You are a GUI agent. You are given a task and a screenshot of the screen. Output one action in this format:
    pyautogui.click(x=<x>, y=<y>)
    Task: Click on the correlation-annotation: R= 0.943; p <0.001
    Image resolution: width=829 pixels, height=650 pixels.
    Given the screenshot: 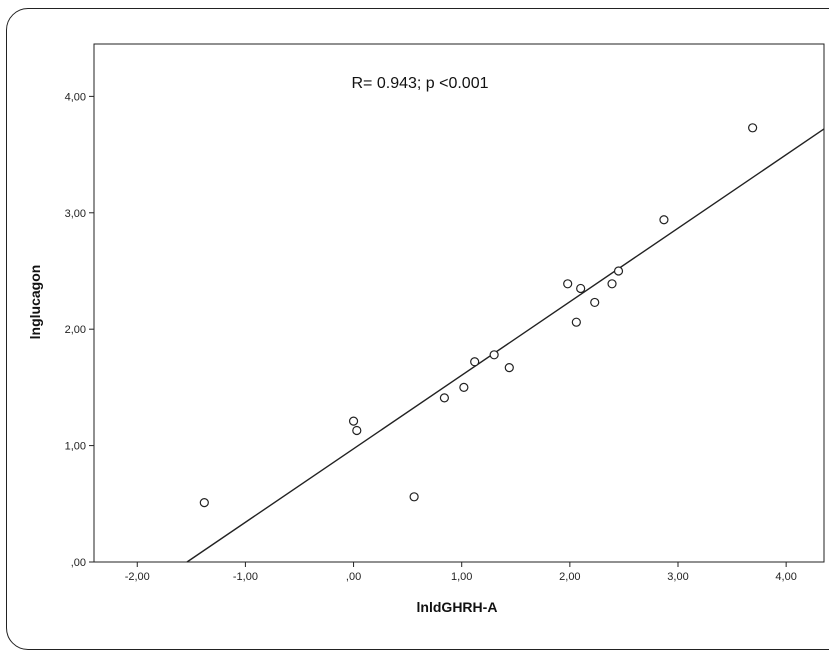 What is the action you would take?
    pyautogui.click(x=420, y=83)
    